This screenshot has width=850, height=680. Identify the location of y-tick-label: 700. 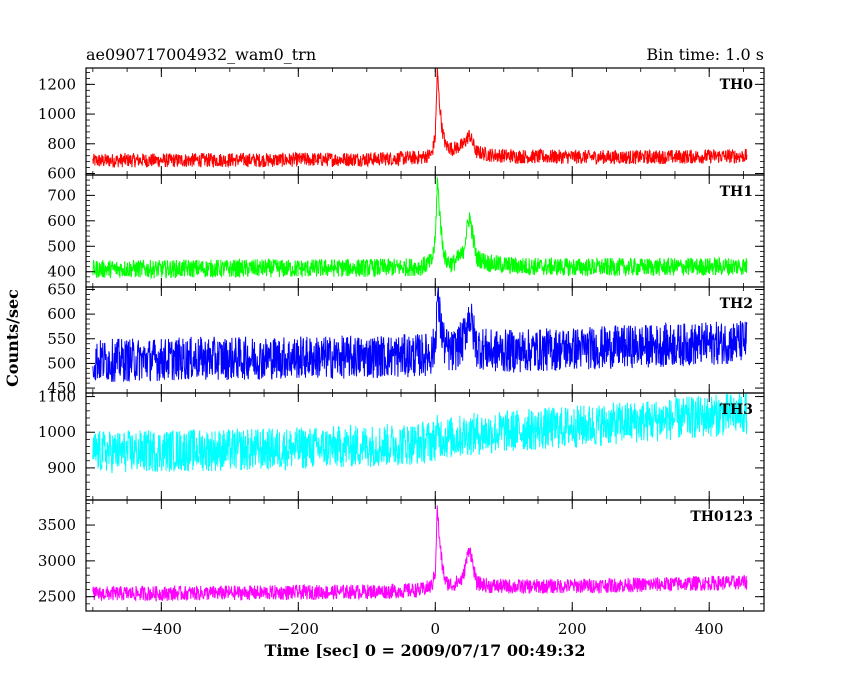
(61, 195).